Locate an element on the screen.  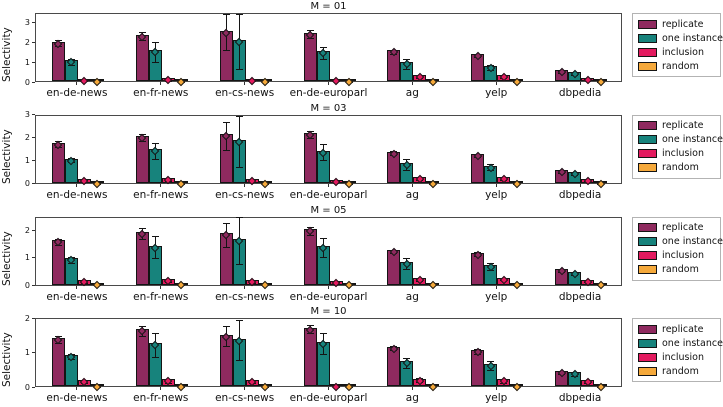
y-tick-label: 1 is located at coordinates (27, 161).